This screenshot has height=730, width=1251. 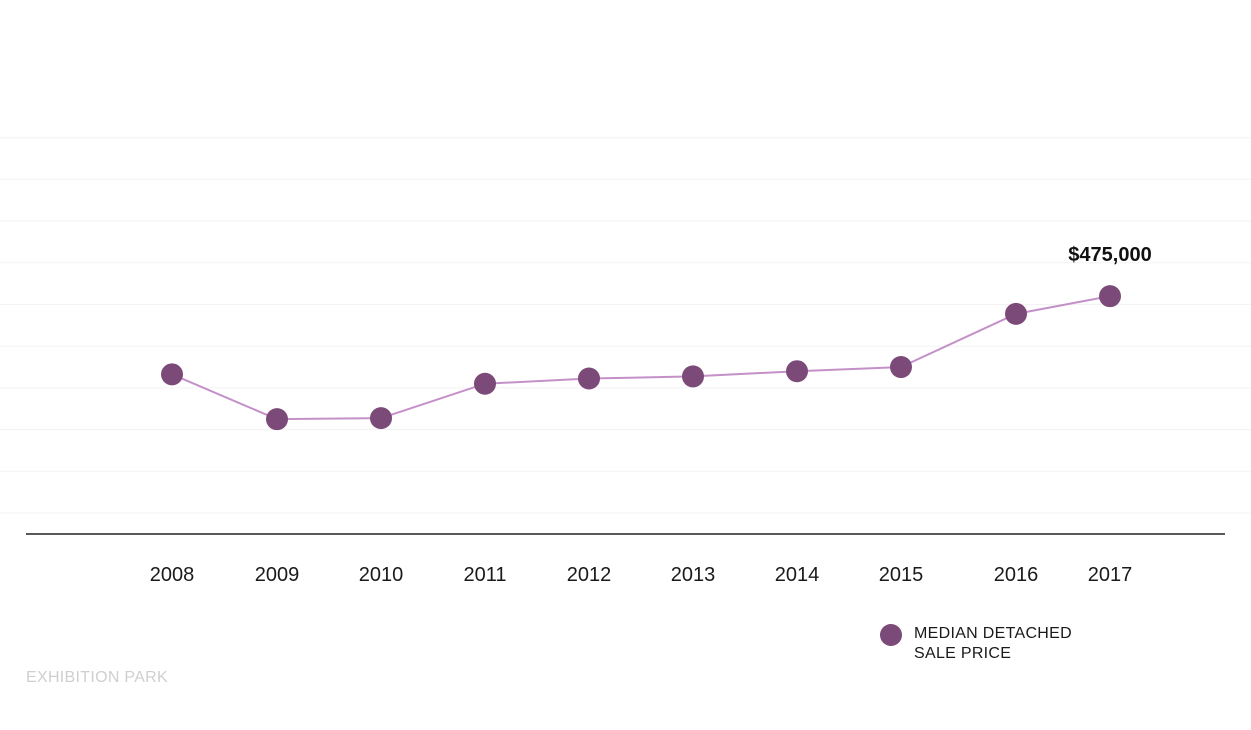 What do you see at coordinates (993, 644) in the screenshot?
I see `legend-label: MEDIAN DETACHED SALE PRICE` at bounding box center [993, 644].